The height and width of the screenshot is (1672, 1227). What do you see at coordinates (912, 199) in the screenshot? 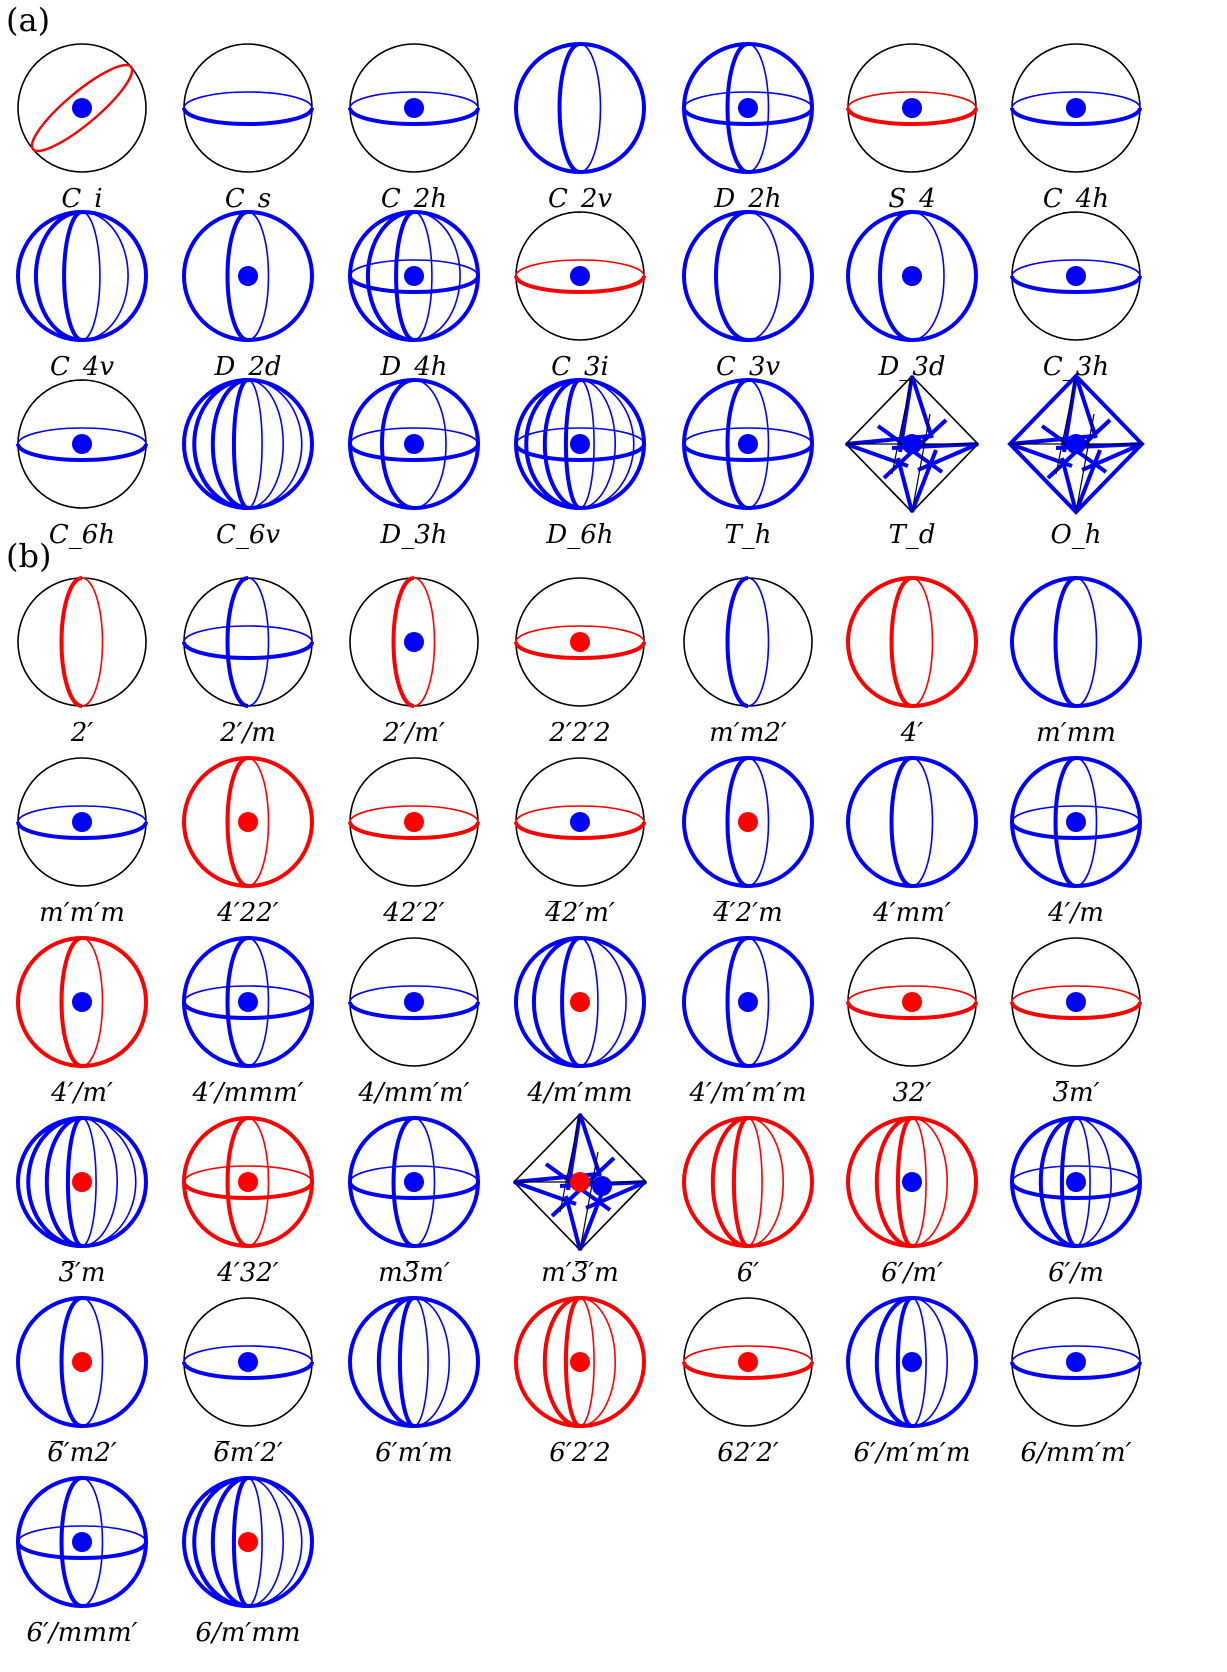
I see `point-group-caption: S_4` at bounding box center [912, 199].